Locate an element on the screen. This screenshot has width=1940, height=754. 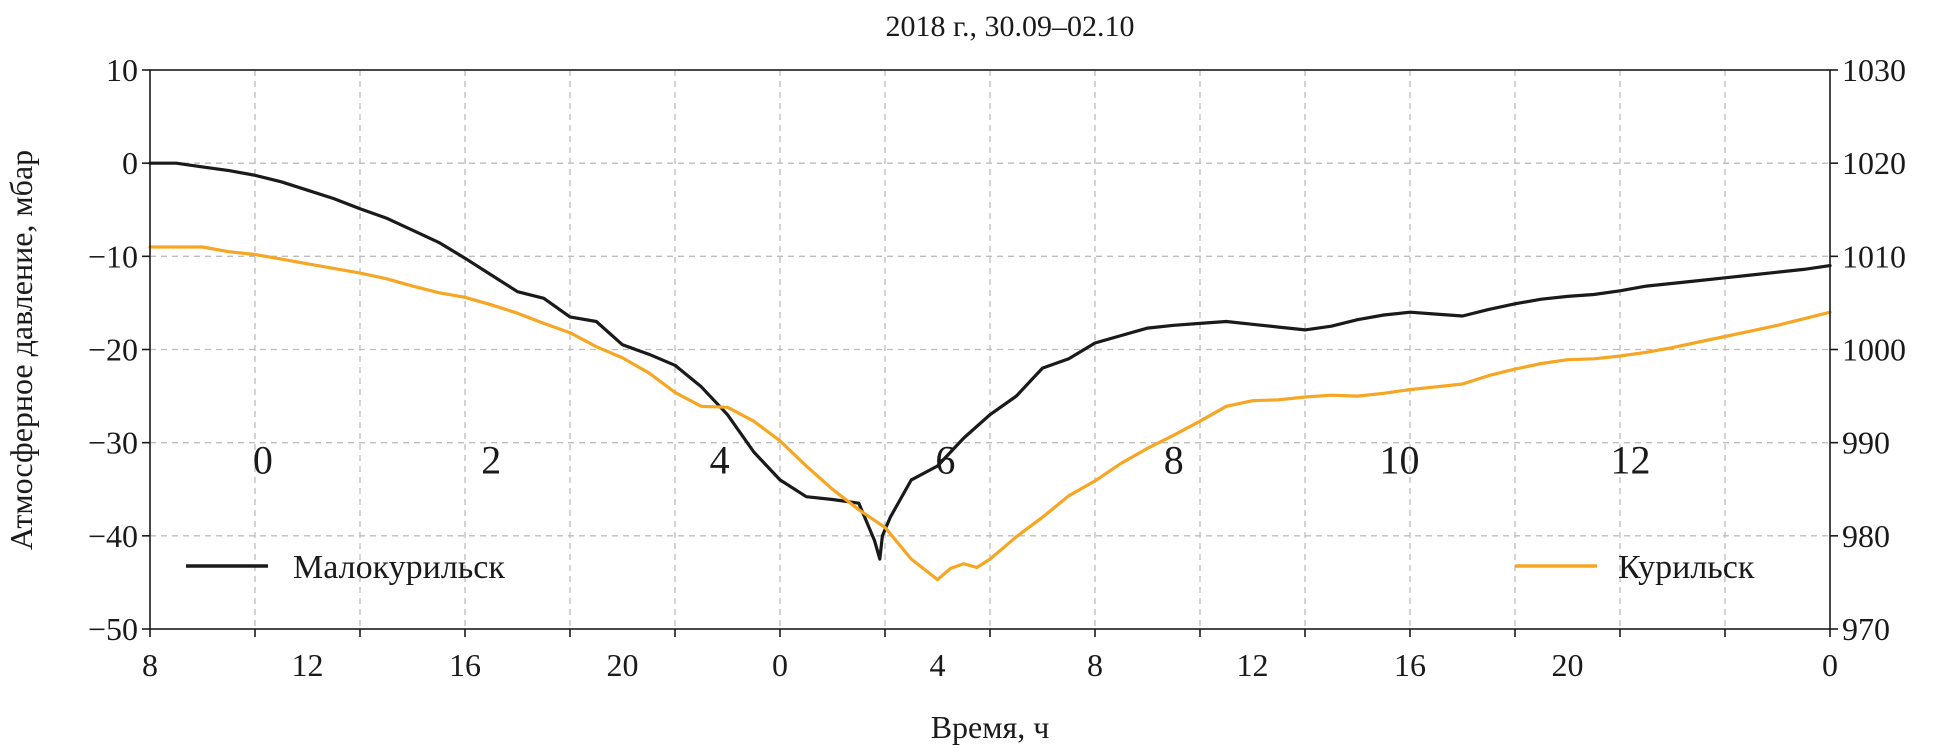
y-tick-label-left: 10 is located at coordinates (122, 70).